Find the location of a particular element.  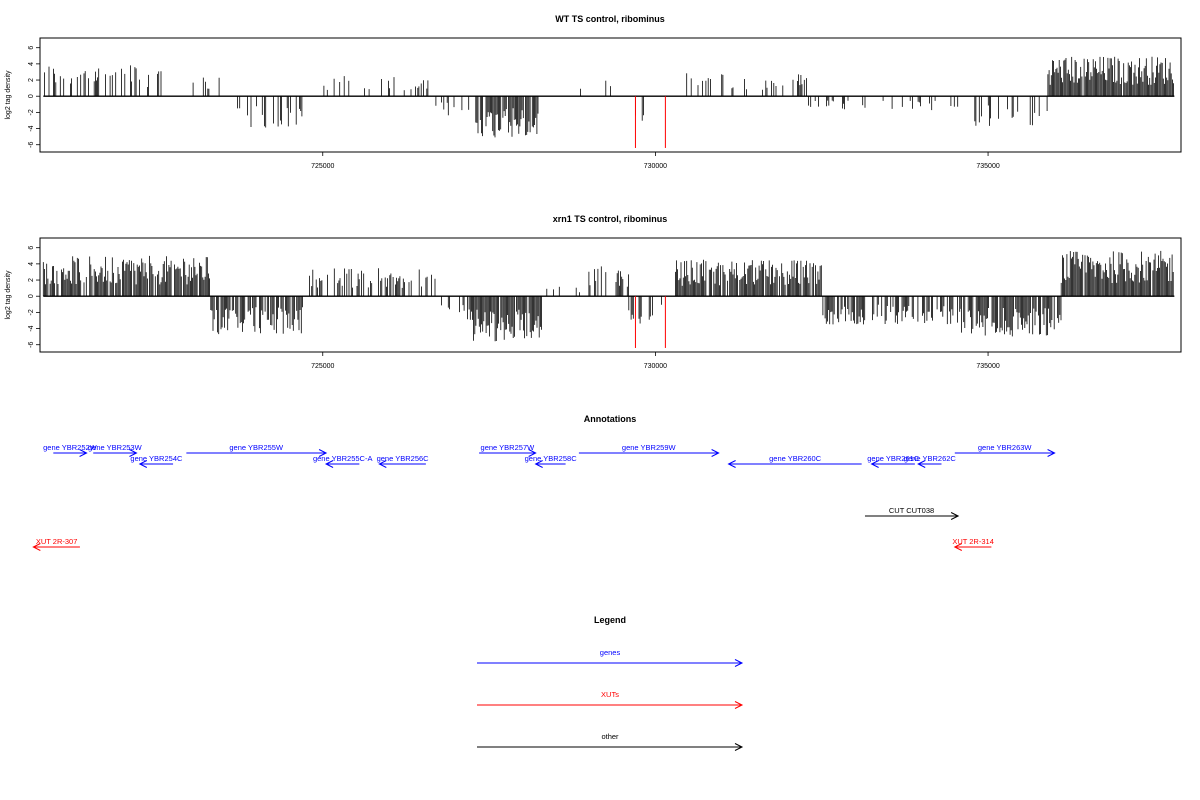

legend-panel: Legend genes XUTs other is located at coordinates (610, 683).